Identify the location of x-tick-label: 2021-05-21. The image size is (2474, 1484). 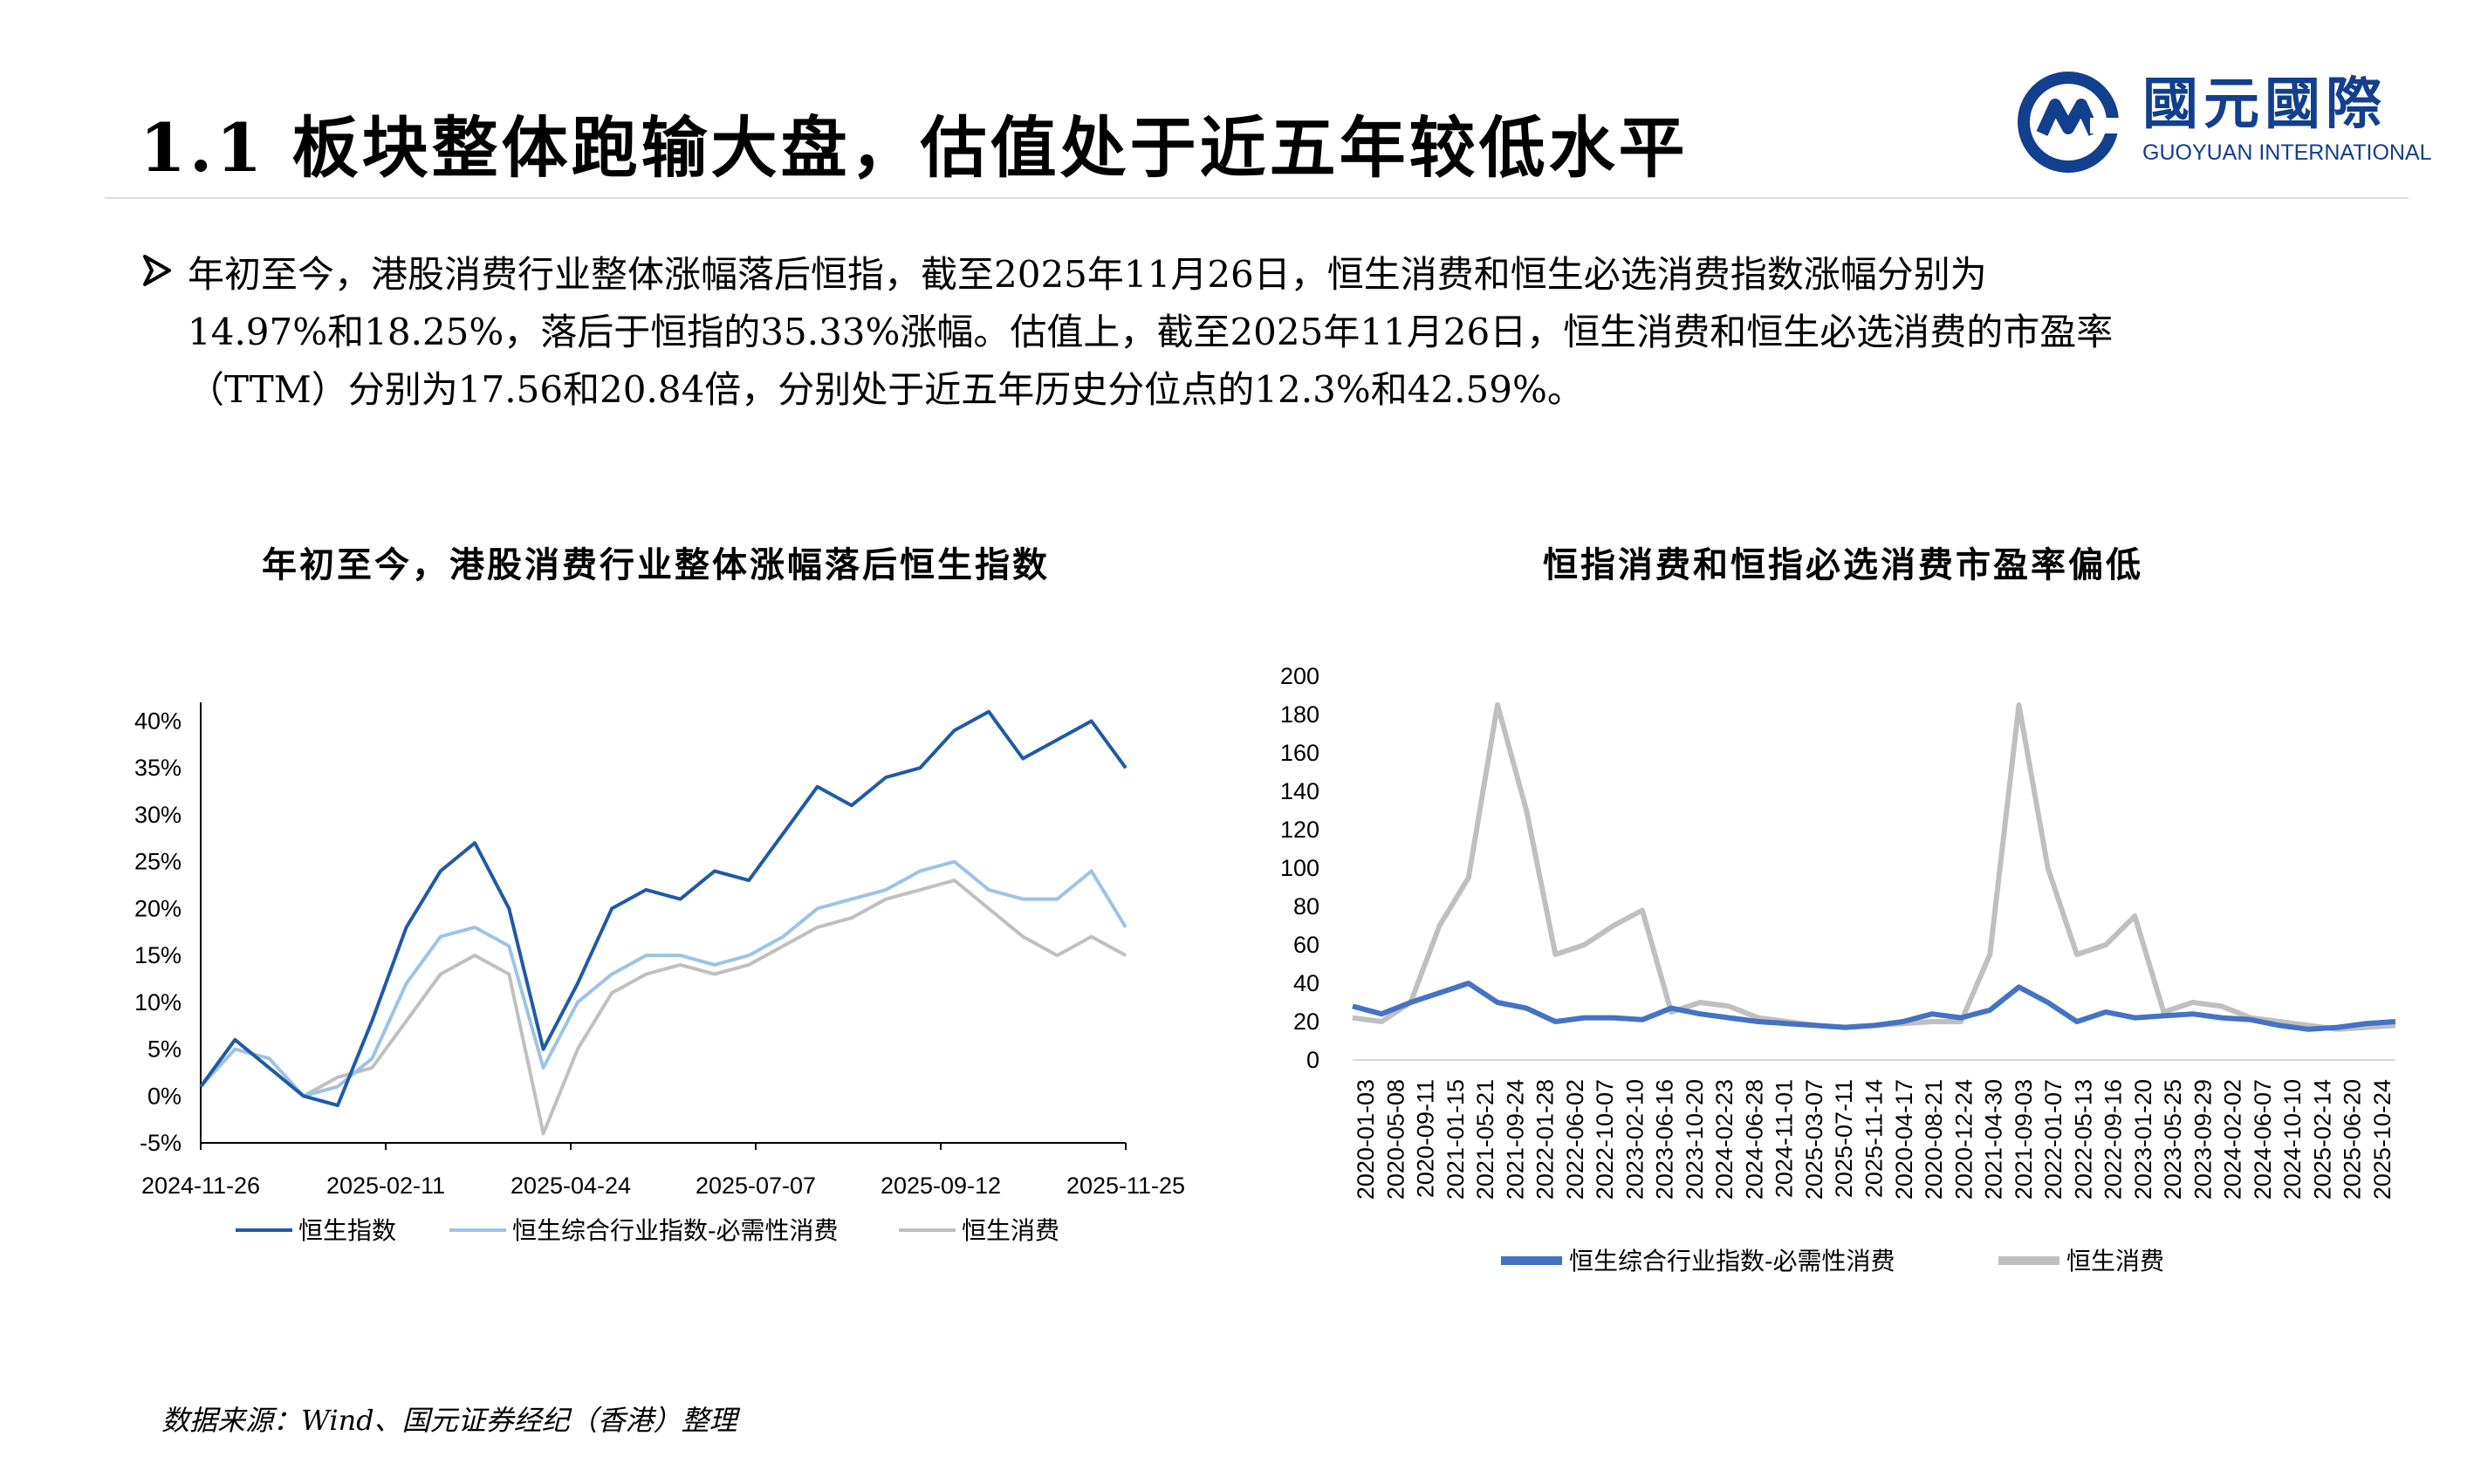
(1485, 1139).